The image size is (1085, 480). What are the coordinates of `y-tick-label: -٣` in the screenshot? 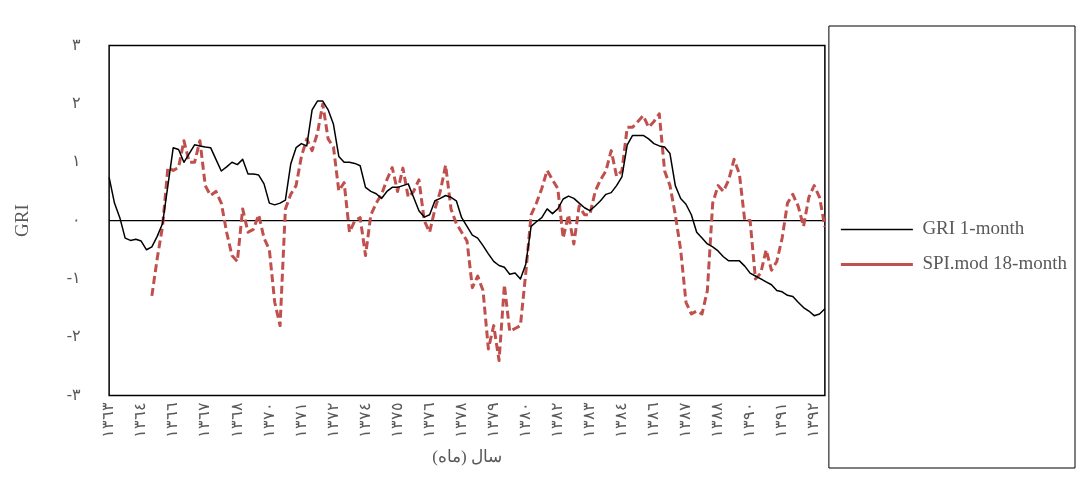 It's located at (74, 394).